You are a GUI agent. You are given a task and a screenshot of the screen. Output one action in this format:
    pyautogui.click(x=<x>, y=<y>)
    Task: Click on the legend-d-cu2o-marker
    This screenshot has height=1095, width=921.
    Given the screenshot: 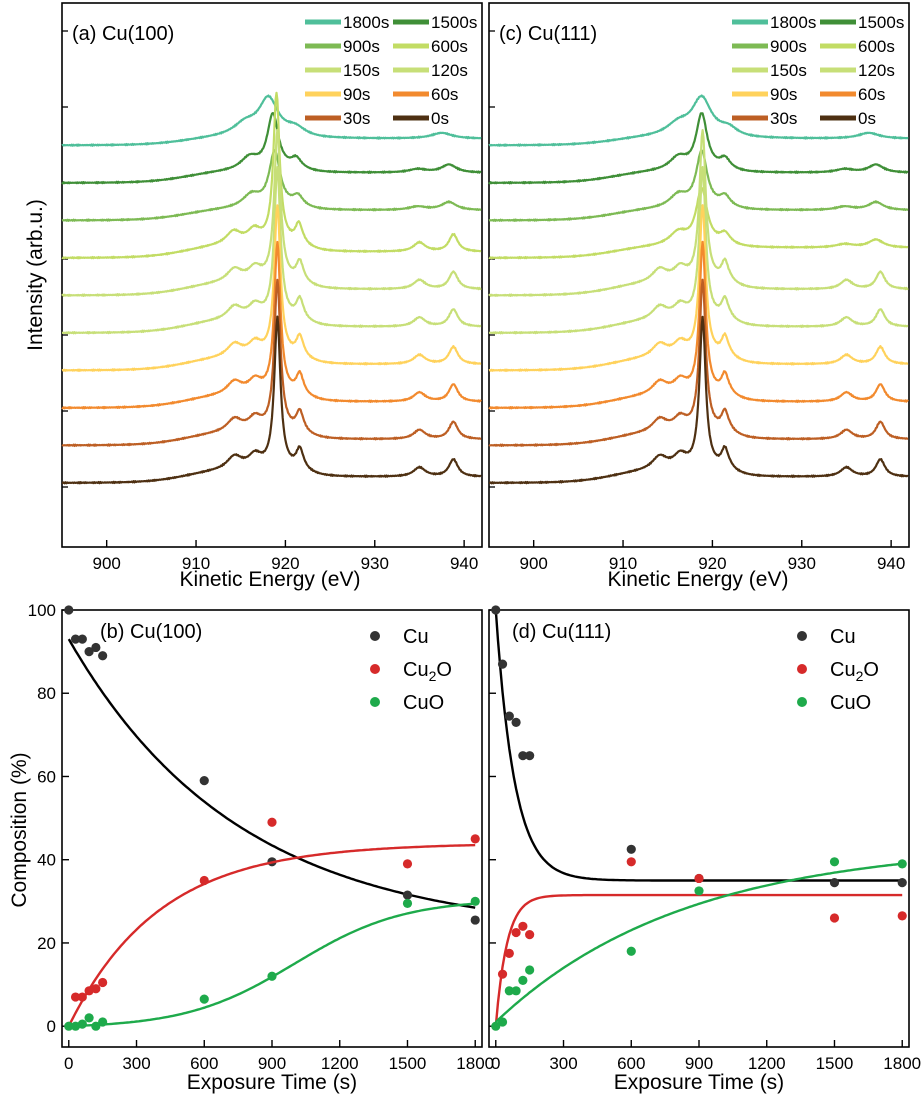 What is the action you would take?
    pyautogui.click(x=802, y=669)
    